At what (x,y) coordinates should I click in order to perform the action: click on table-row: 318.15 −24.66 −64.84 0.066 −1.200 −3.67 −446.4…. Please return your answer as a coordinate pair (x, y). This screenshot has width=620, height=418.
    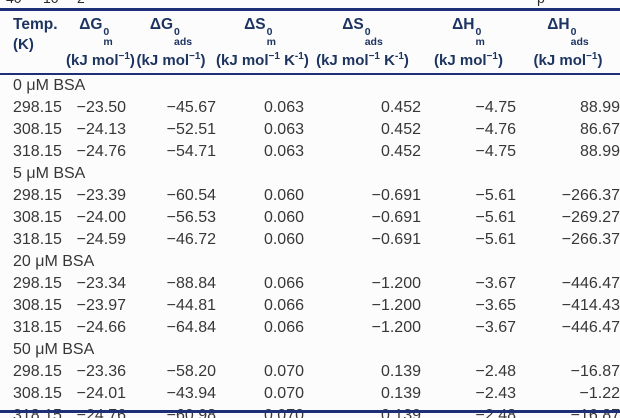
    Looking at the image, I should click on (310, 328).